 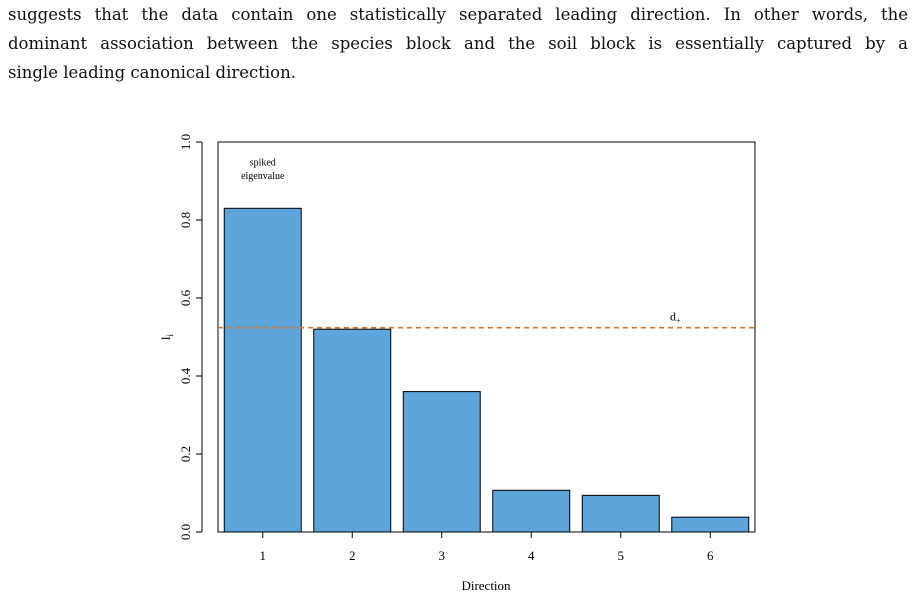 What do you see at coordinates (170, 334) in the screenshot?
I see `y-axis-label-subscript: i` at bounding box center [170, 334].